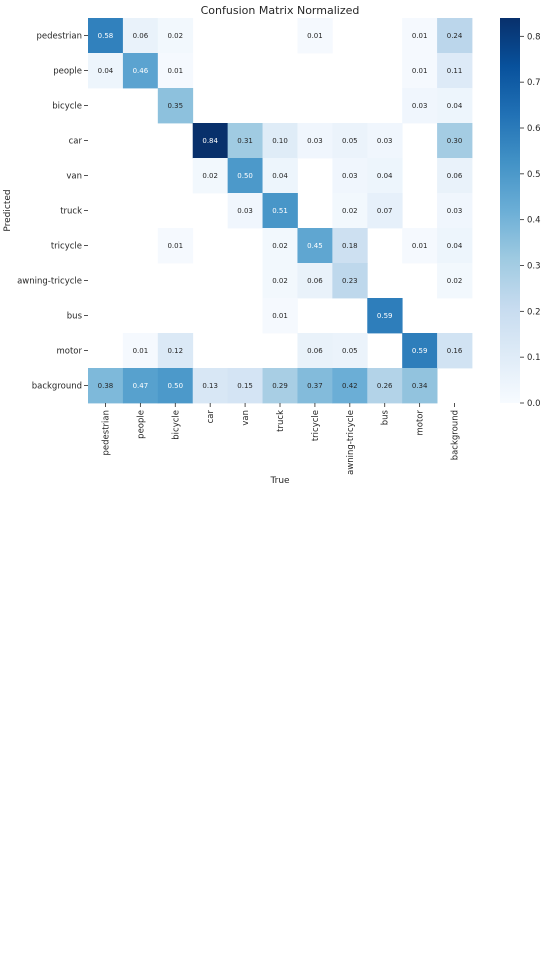  What do you see at coordinates (534, 267) in the screenshot?
I see `colorbar-tick-label: 0.3` at bounding box center [534, 267].